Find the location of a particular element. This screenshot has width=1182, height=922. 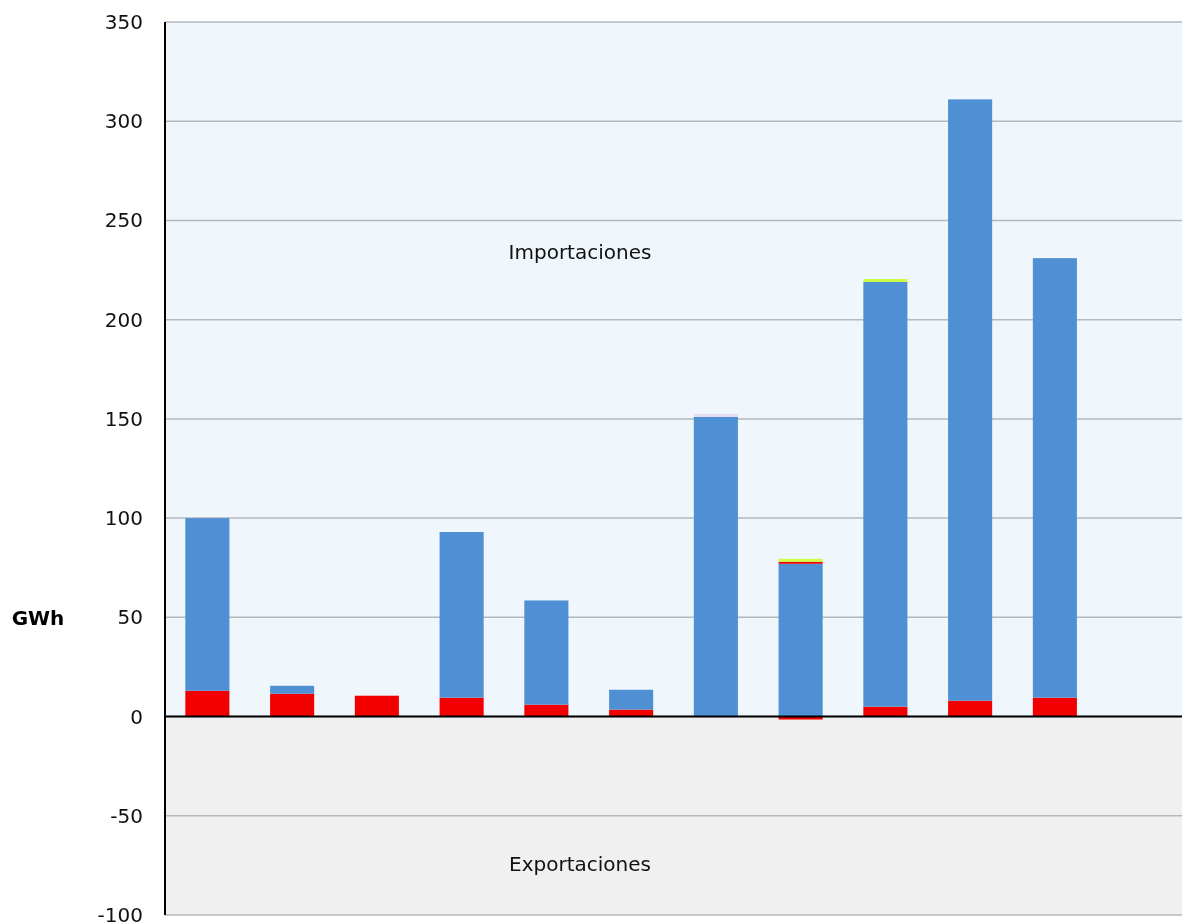

band-label: Exportaciones is located at coordinates (580, 863).